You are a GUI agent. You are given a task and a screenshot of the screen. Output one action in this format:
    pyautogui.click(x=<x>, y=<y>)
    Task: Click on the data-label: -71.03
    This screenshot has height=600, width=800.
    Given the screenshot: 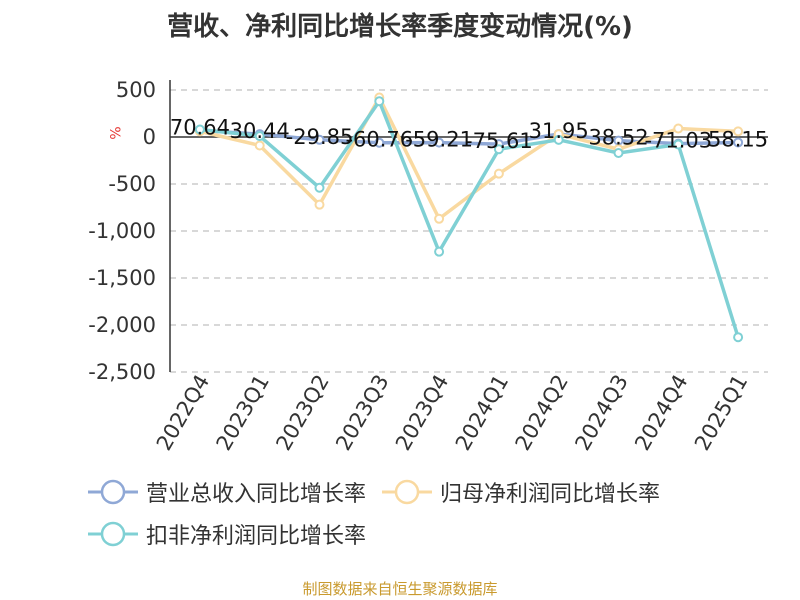 What is the action you would take?
    pyautogui.click(x=678, y=141)
    